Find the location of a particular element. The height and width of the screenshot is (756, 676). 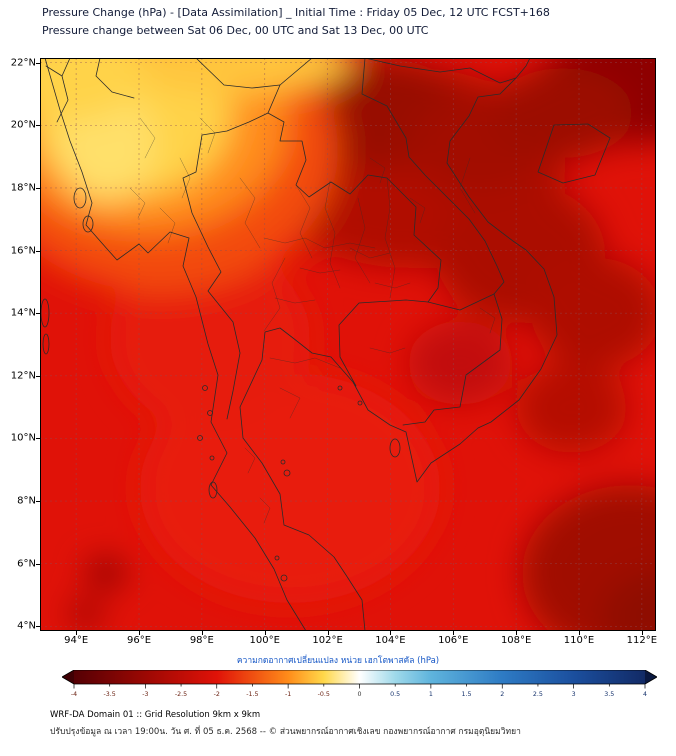

y-axis-tick-label: 20°N is located at coordinates (23, 125).